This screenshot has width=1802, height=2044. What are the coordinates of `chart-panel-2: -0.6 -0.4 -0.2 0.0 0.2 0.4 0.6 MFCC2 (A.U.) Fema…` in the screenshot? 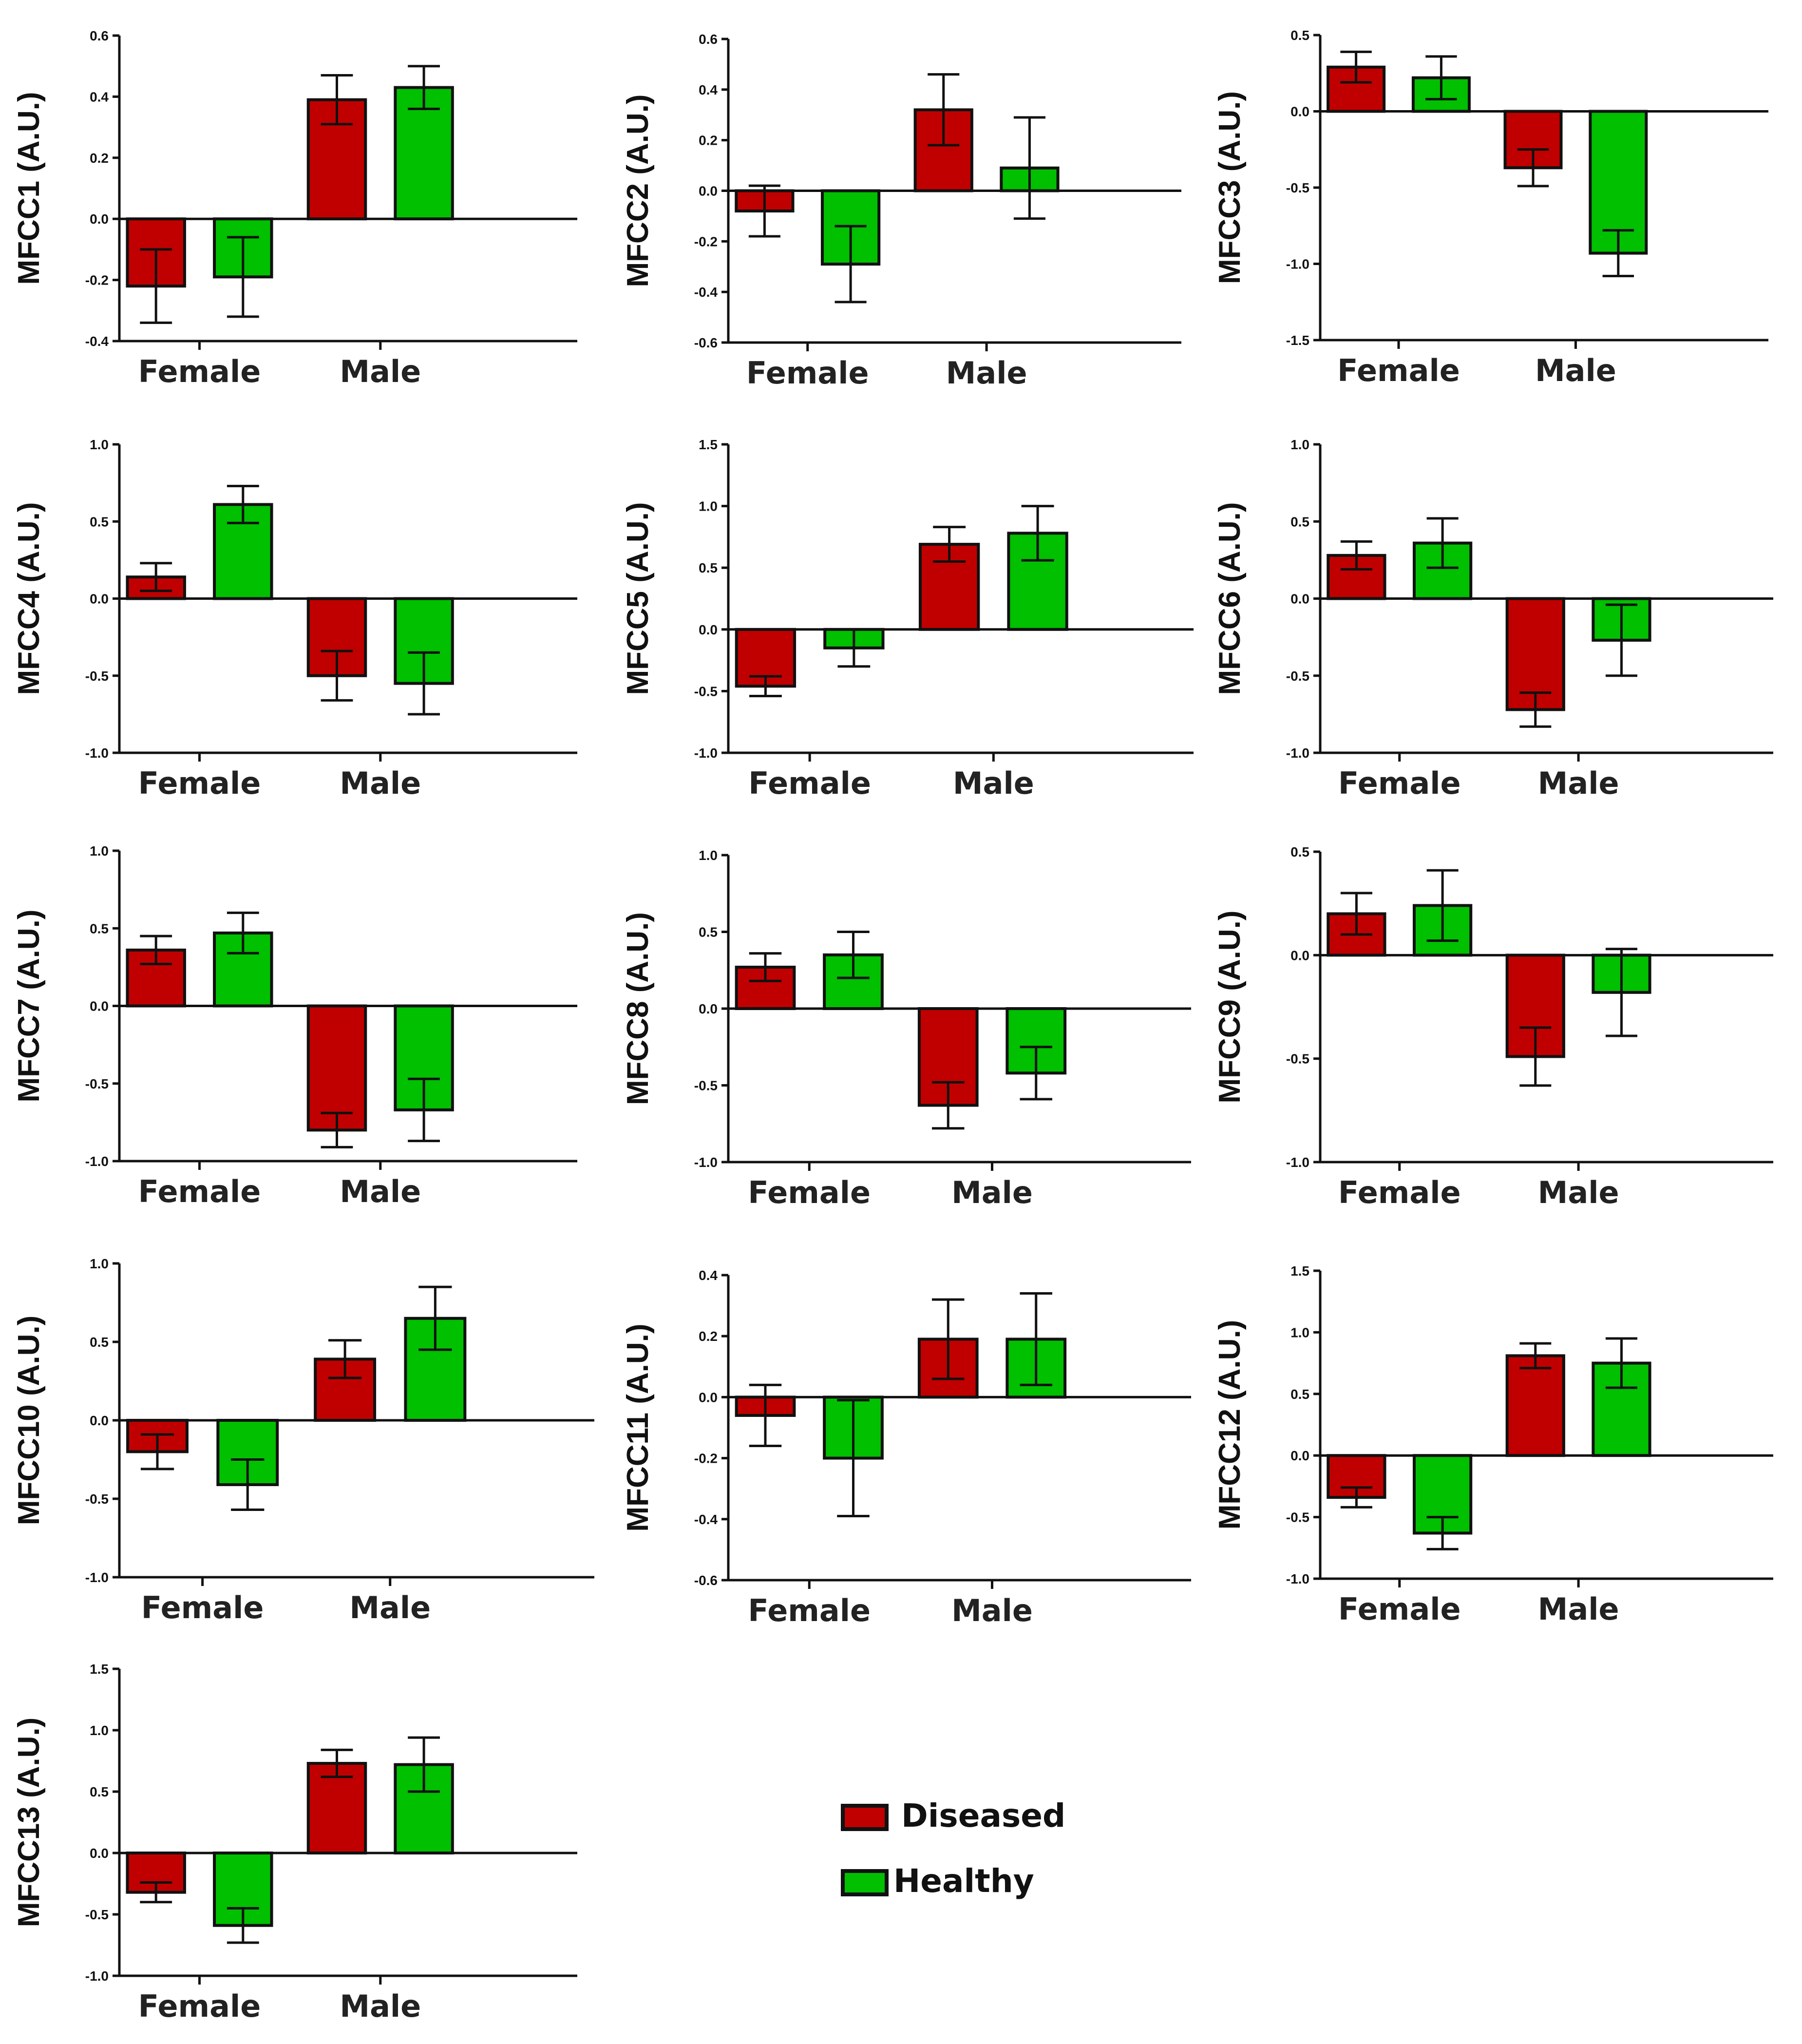 It's located at (901, 211).